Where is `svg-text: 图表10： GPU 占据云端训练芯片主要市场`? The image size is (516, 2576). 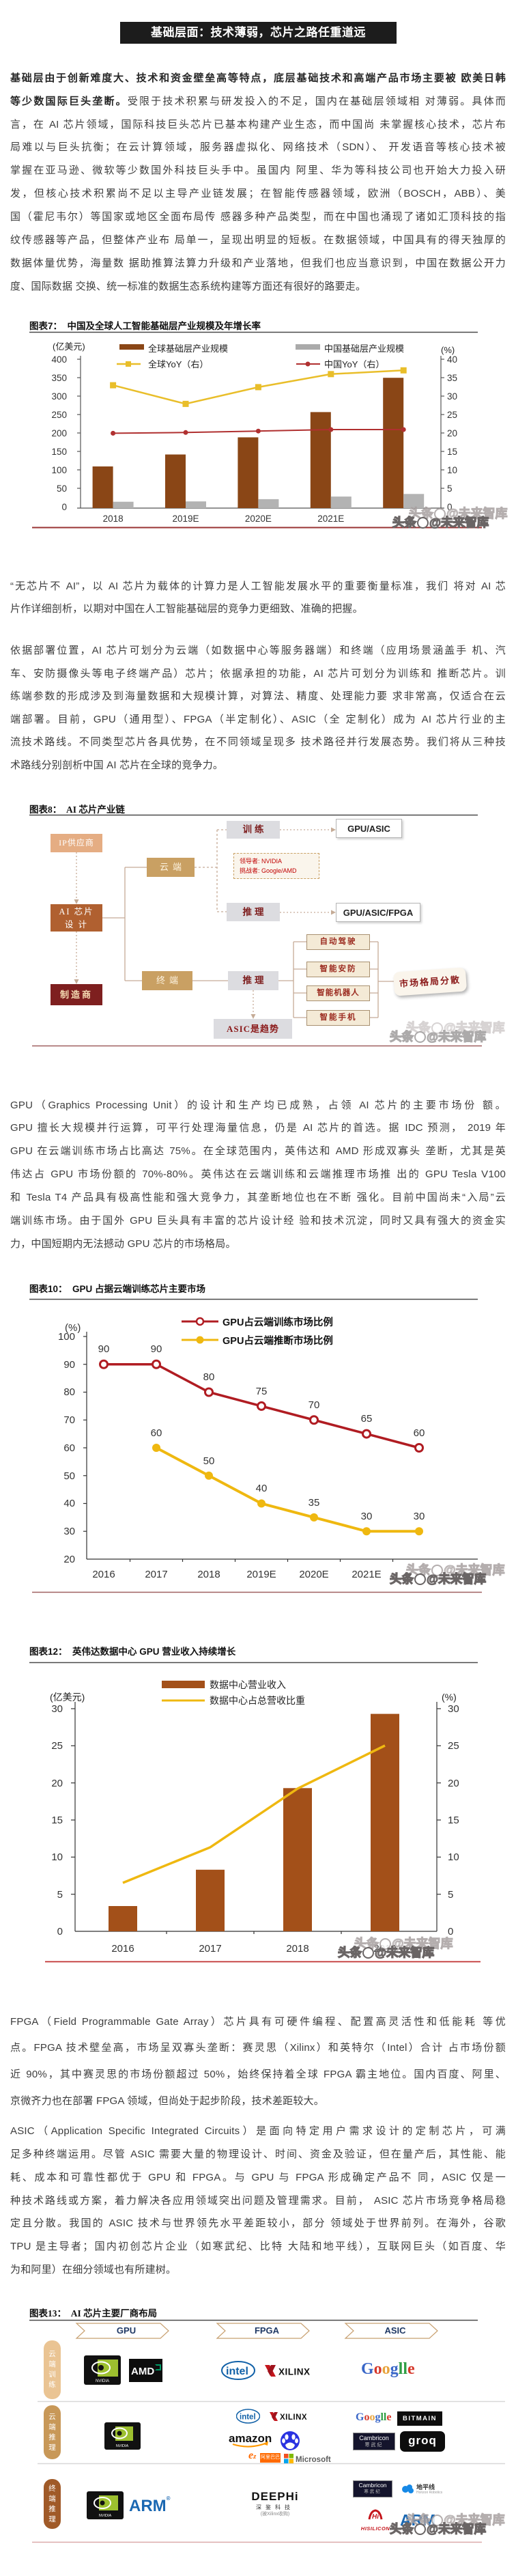 svg-text: 图表10： GPU 占据云端训练芯片主要市场 is located at coordinates (117, 1288).